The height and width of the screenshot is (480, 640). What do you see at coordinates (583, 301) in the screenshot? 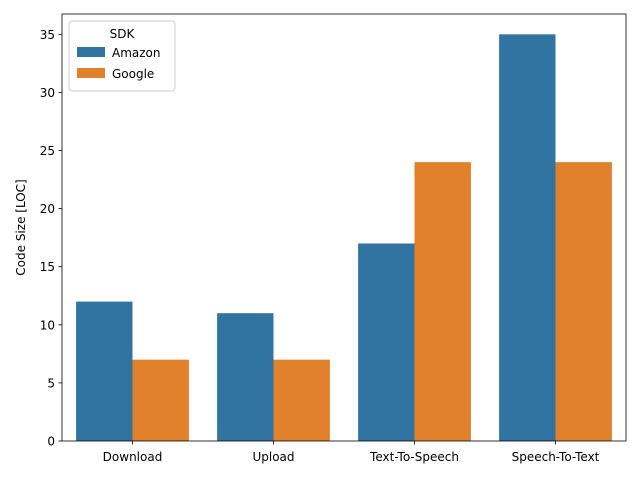
I see `bar-google-speech-to-text` at bounding box center [583, 301].